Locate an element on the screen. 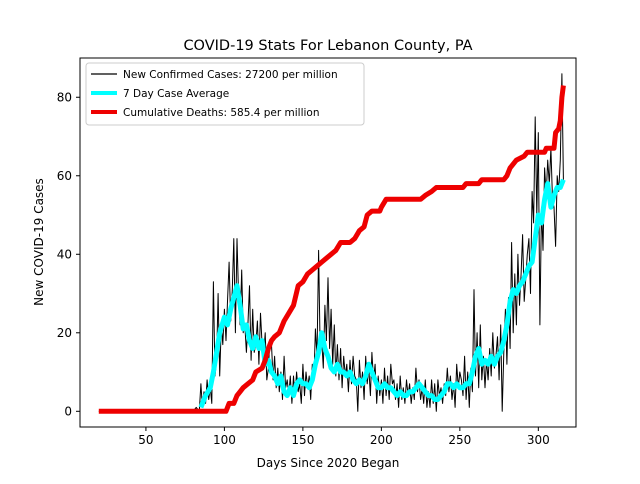 The image size is (640, 484). x-tick-label: 50 is located at coordinates (145, 440).